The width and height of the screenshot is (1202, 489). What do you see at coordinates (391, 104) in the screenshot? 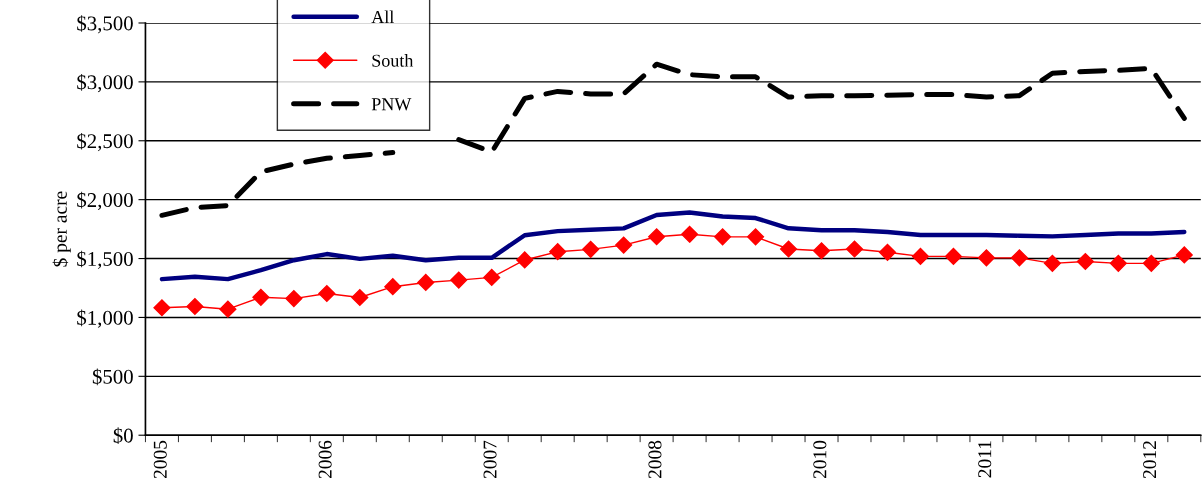
I see `legend-label: PNW` at bounding box center [391, 104].